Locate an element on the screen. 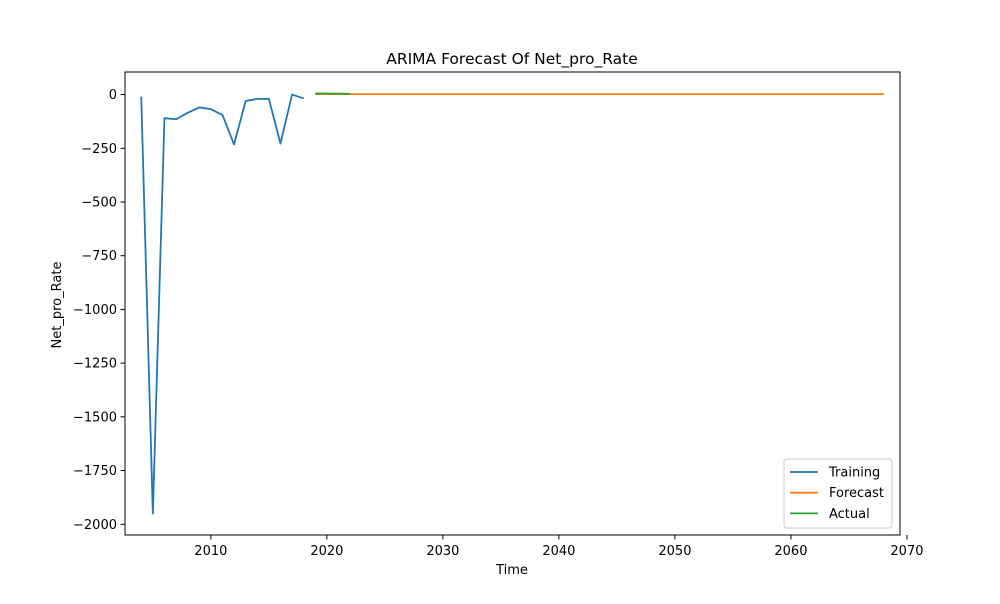 The height and width of the screenshot is (604, 1000). y-tick-label: −1250 is located at coordinates (95, 364).